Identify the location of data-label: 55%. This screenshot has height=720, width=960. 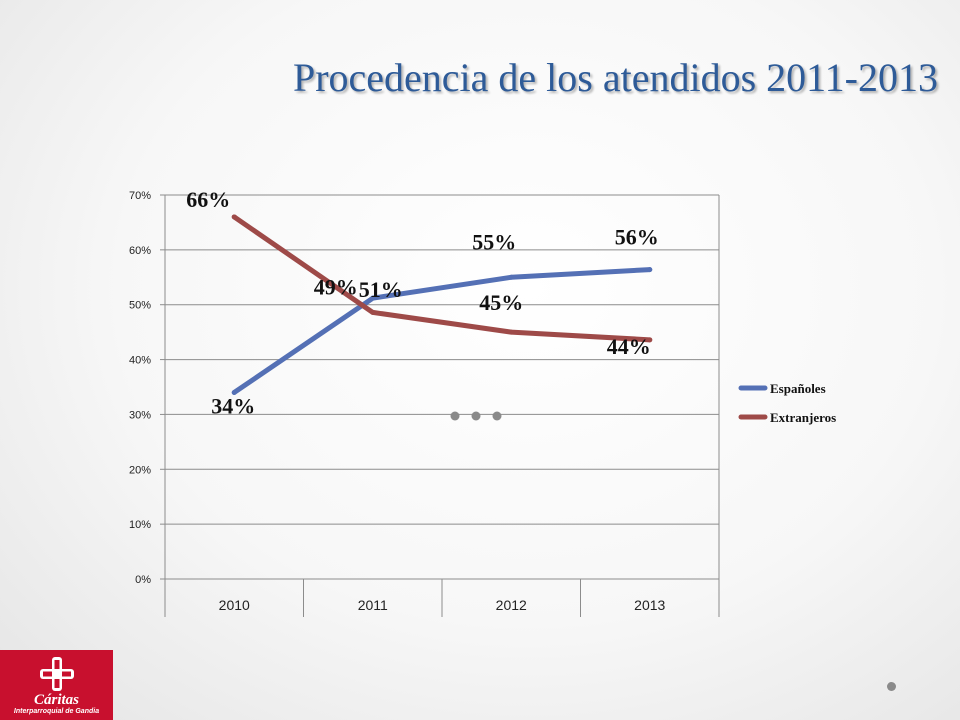
(494, 241).